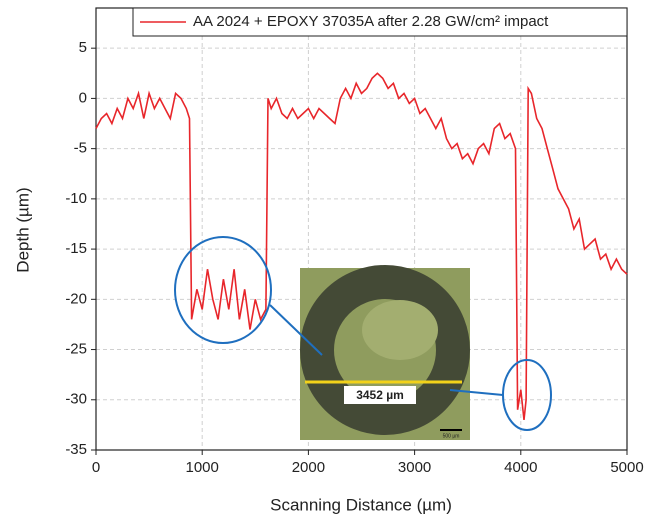 The height and width of the screenshot is (524, 661). I want to click on y-tick-label: -25, so click(76, 349).